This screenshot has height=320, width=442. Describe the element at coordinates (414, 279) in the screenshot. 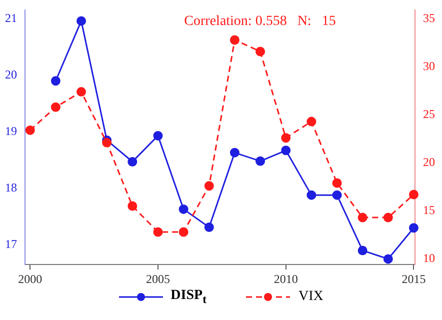

I see `x-tick-label: 2015` at that location.